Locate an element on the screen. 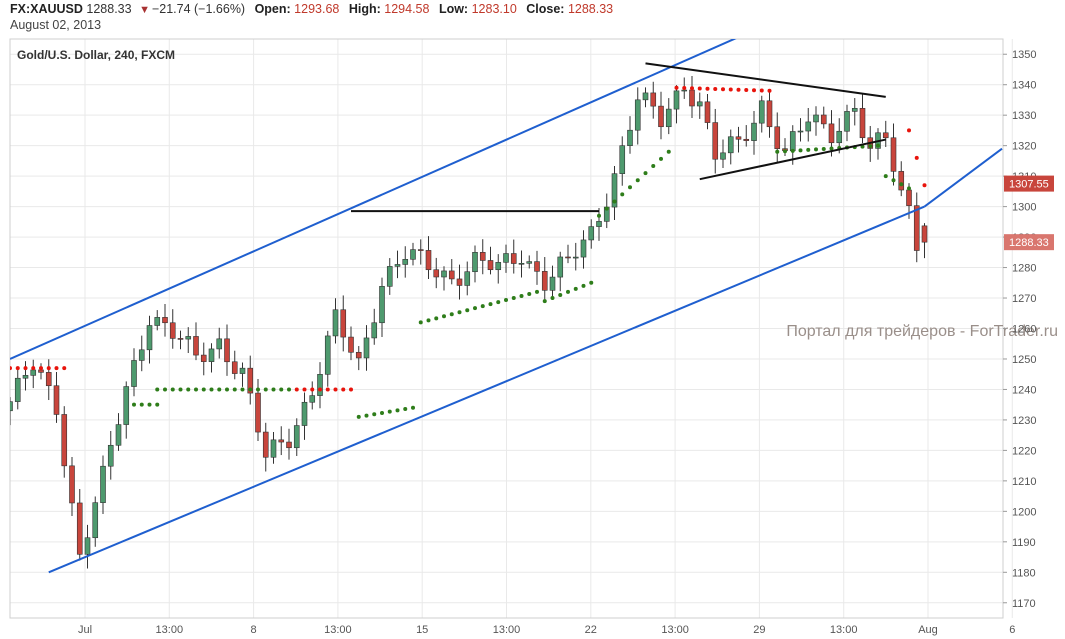 This screenshot has height=639, width=1065. low-label: Low: is located at coordinates (453, 9).